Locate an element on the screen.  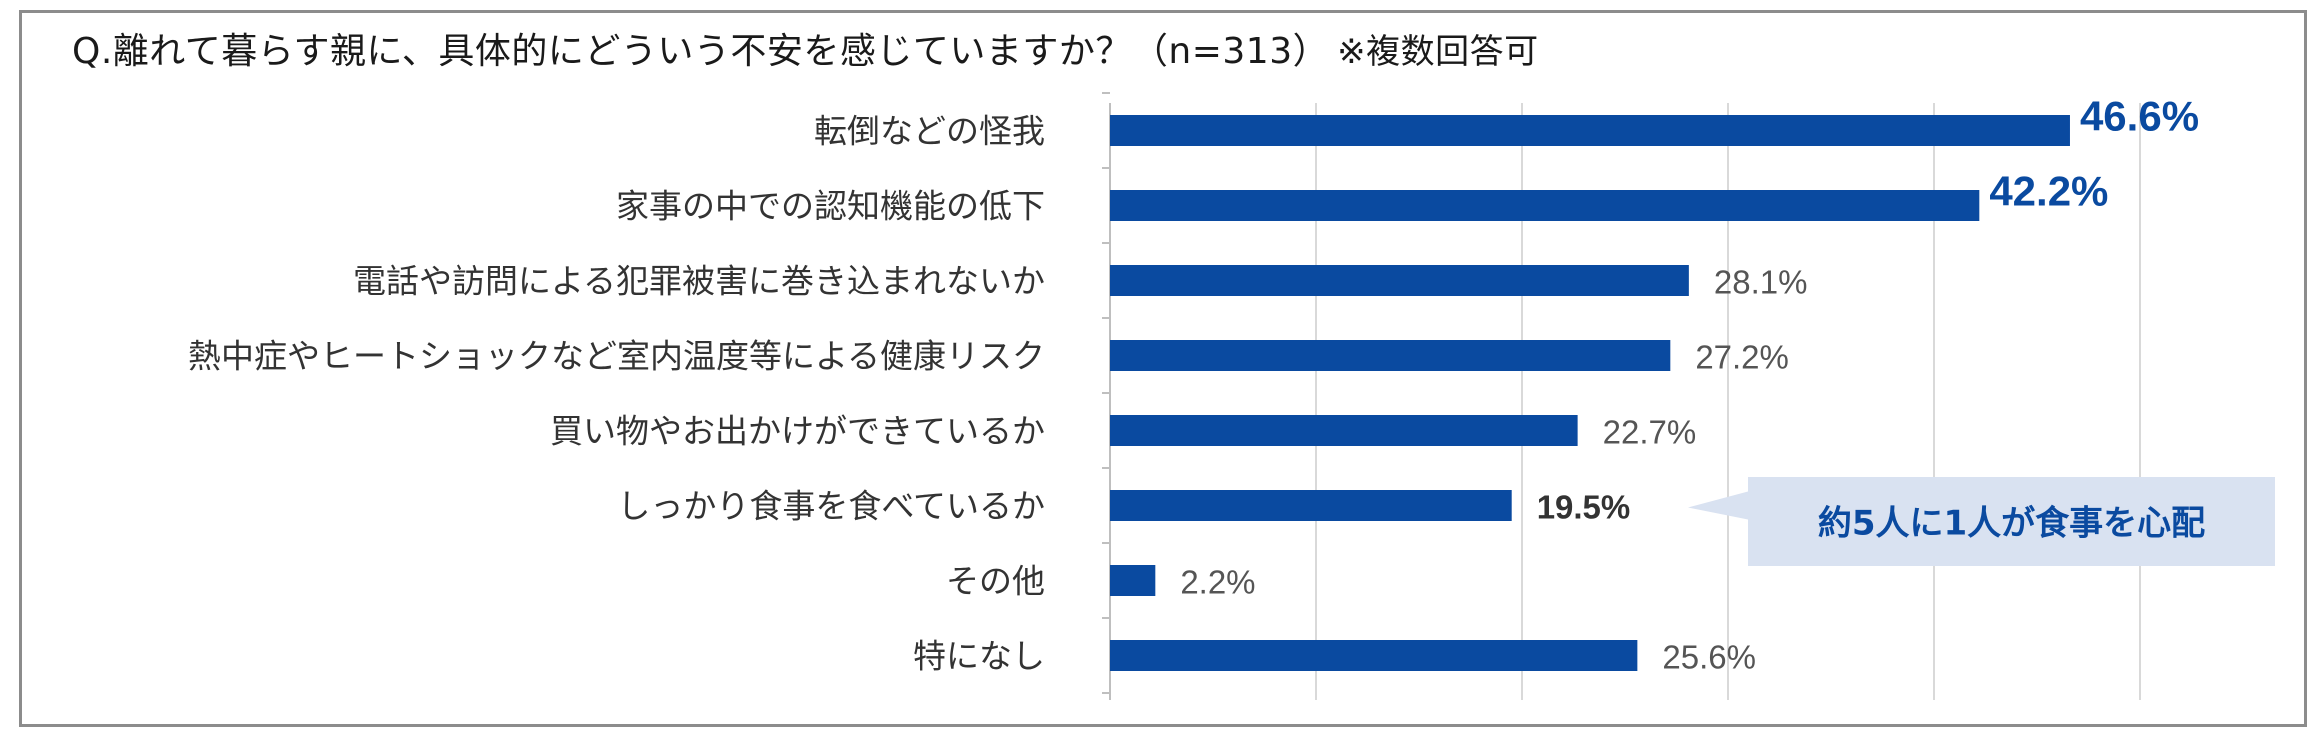
category-label: しっかり食事を食べているか is located at coordinates (831, 506).